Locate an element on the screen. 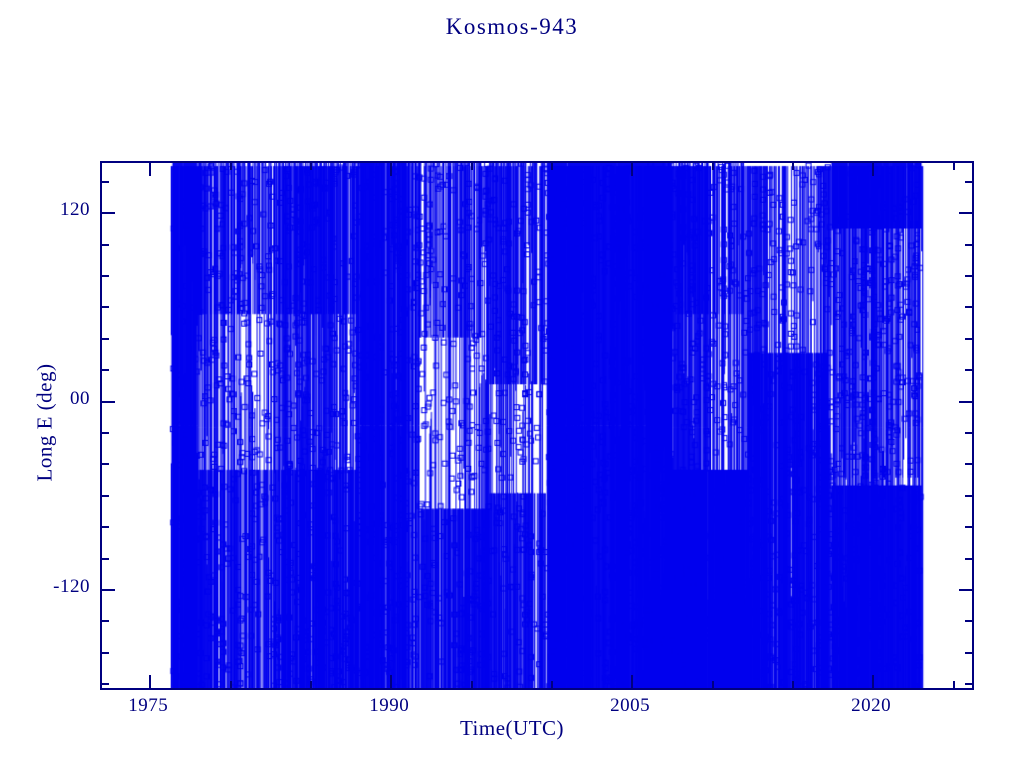 This screenshot has height=768, width=1024. x-tick-label: 1990 is located at coordinates (389, 705).